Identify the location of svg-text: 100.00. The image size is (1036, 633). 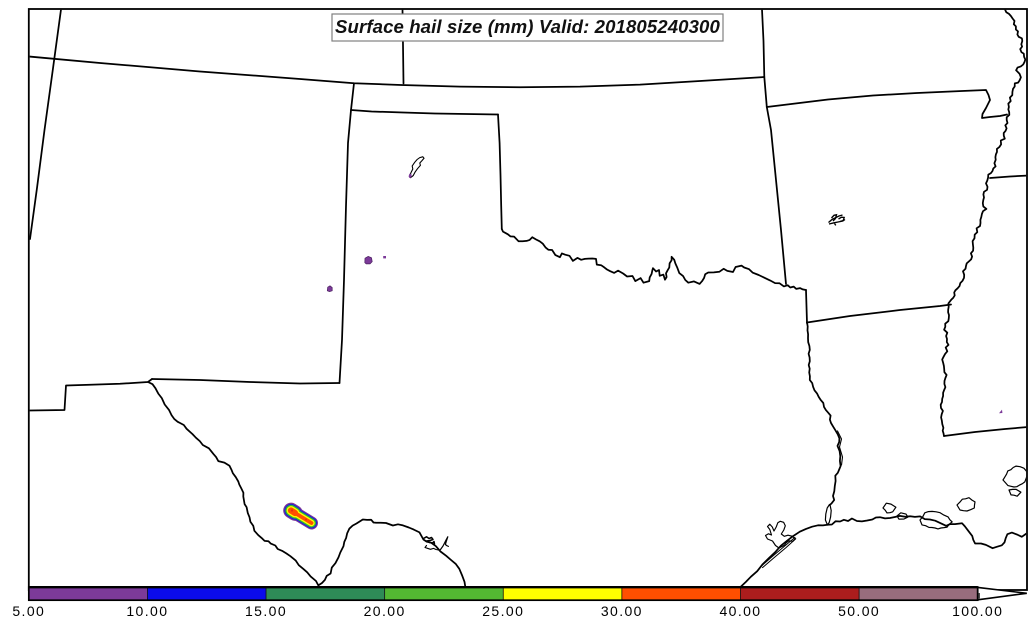
(977, 611).